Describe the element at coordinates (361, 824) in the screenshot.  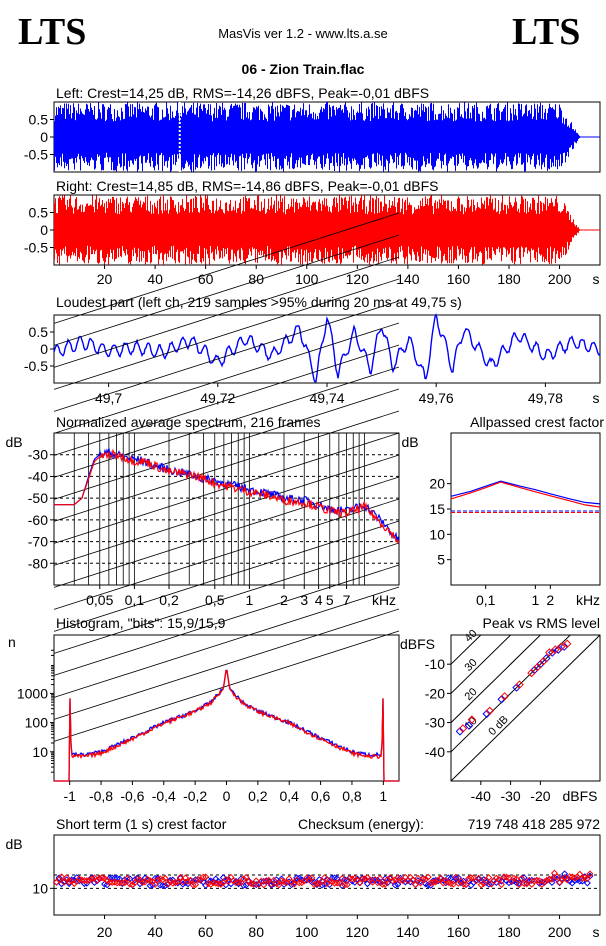
I see `checksum-label: Checksum (energy):` at that location.